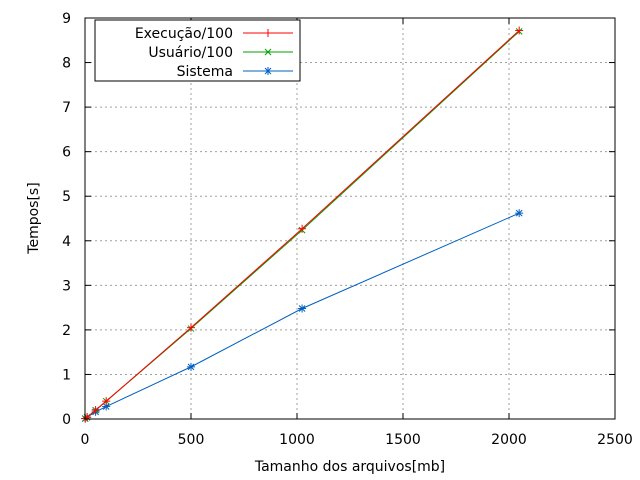 This screenshot has width=640, height=480. What do you see at coordinates (297, 440) in the screenshot?
I see `x-tick-label: 1000` at bounding box center [297, 440].